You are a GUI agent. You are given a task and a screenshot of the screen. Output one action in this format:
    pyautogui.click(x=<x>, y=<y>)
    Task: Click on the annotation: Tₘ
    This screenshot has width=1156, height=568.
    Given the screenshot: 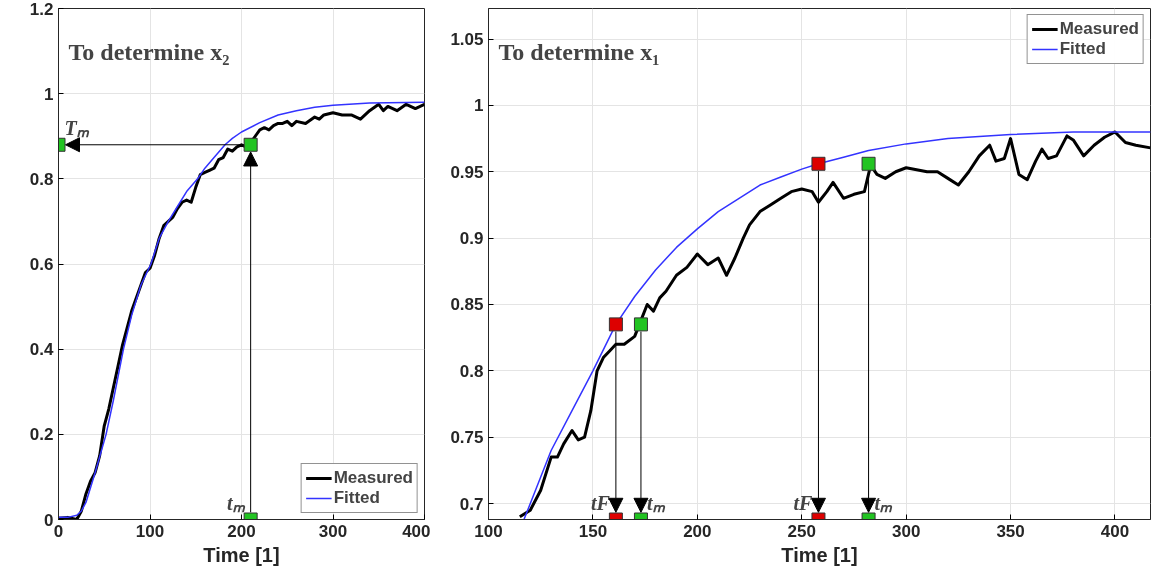 What is the action you would take?
    pyautogui.click(x=77, y=127)
    